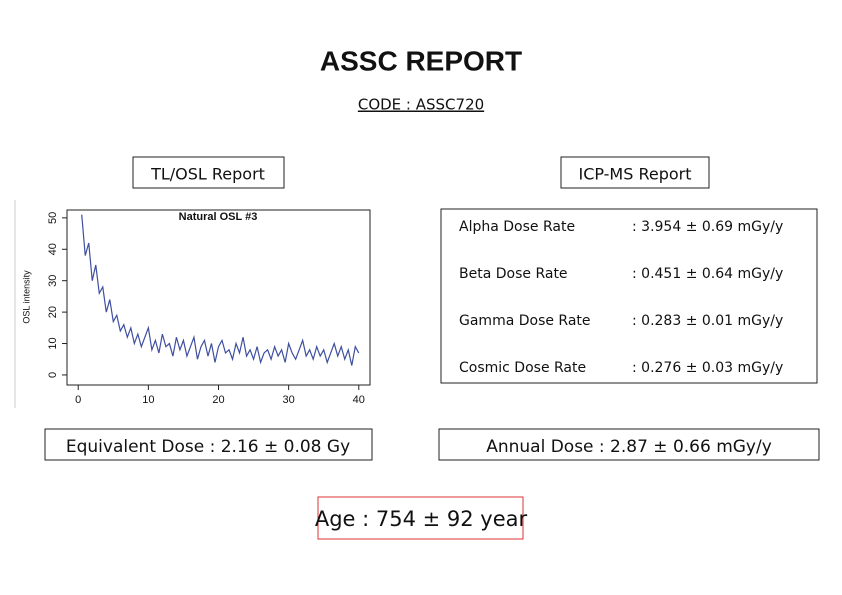 The width and height of the screenshot is (842, 595). I want to click on dose-rate-label: Cosmic Dose Rate, so click(522, 368).